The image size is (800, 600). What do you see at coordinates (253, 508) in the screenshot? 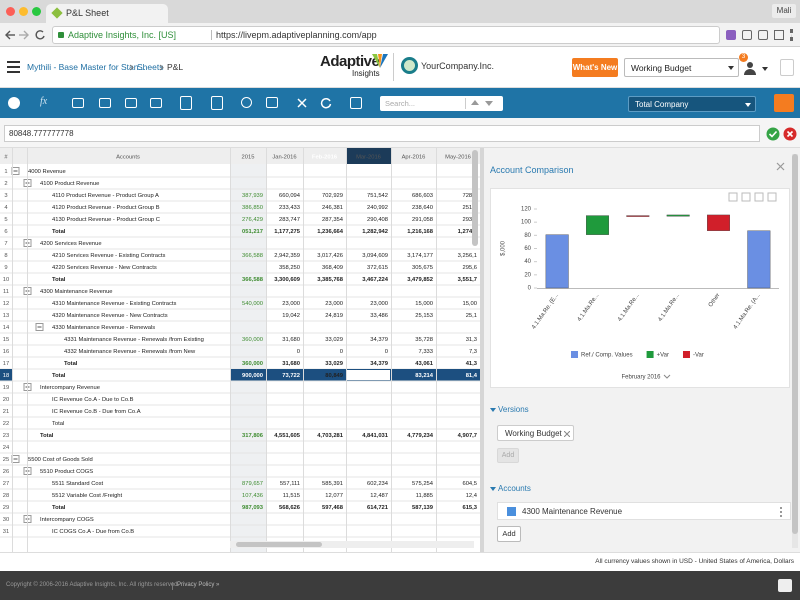
I see `cell-value: 987,093` at bounding box center [253, 508].